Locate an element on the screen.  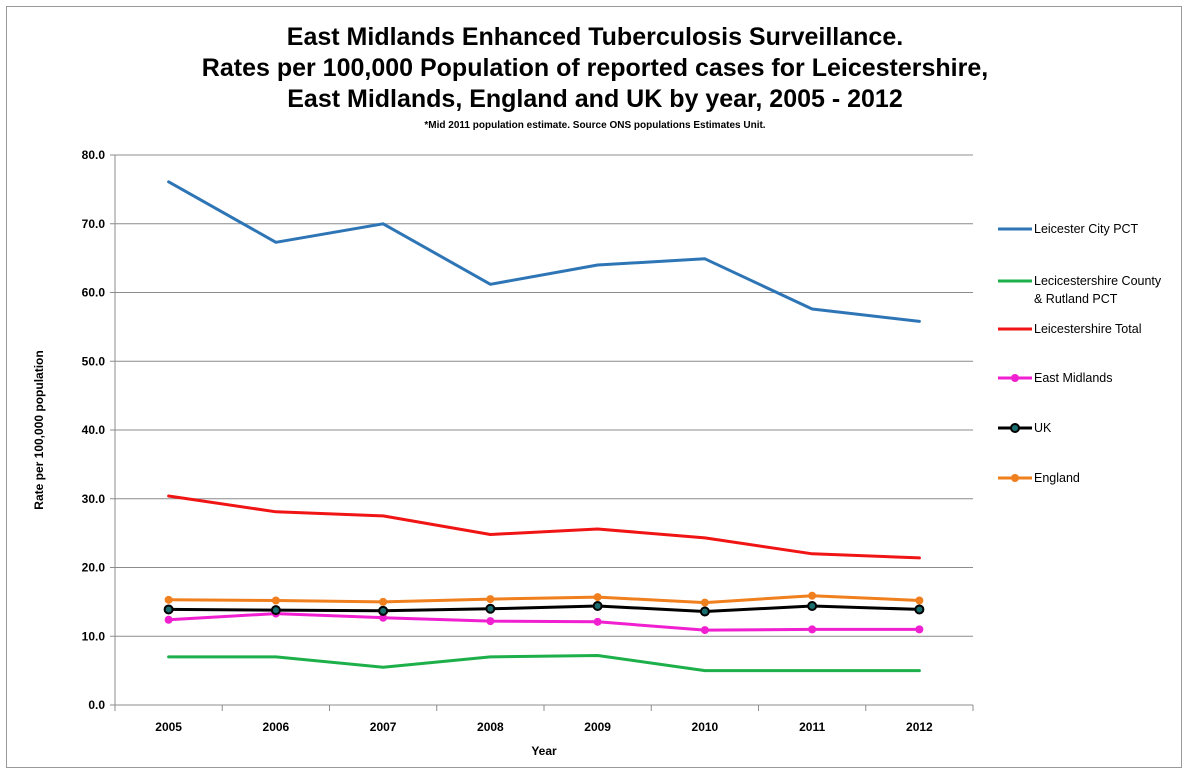
y-tick-label: 60.0 is located at coordinates (94, 293).